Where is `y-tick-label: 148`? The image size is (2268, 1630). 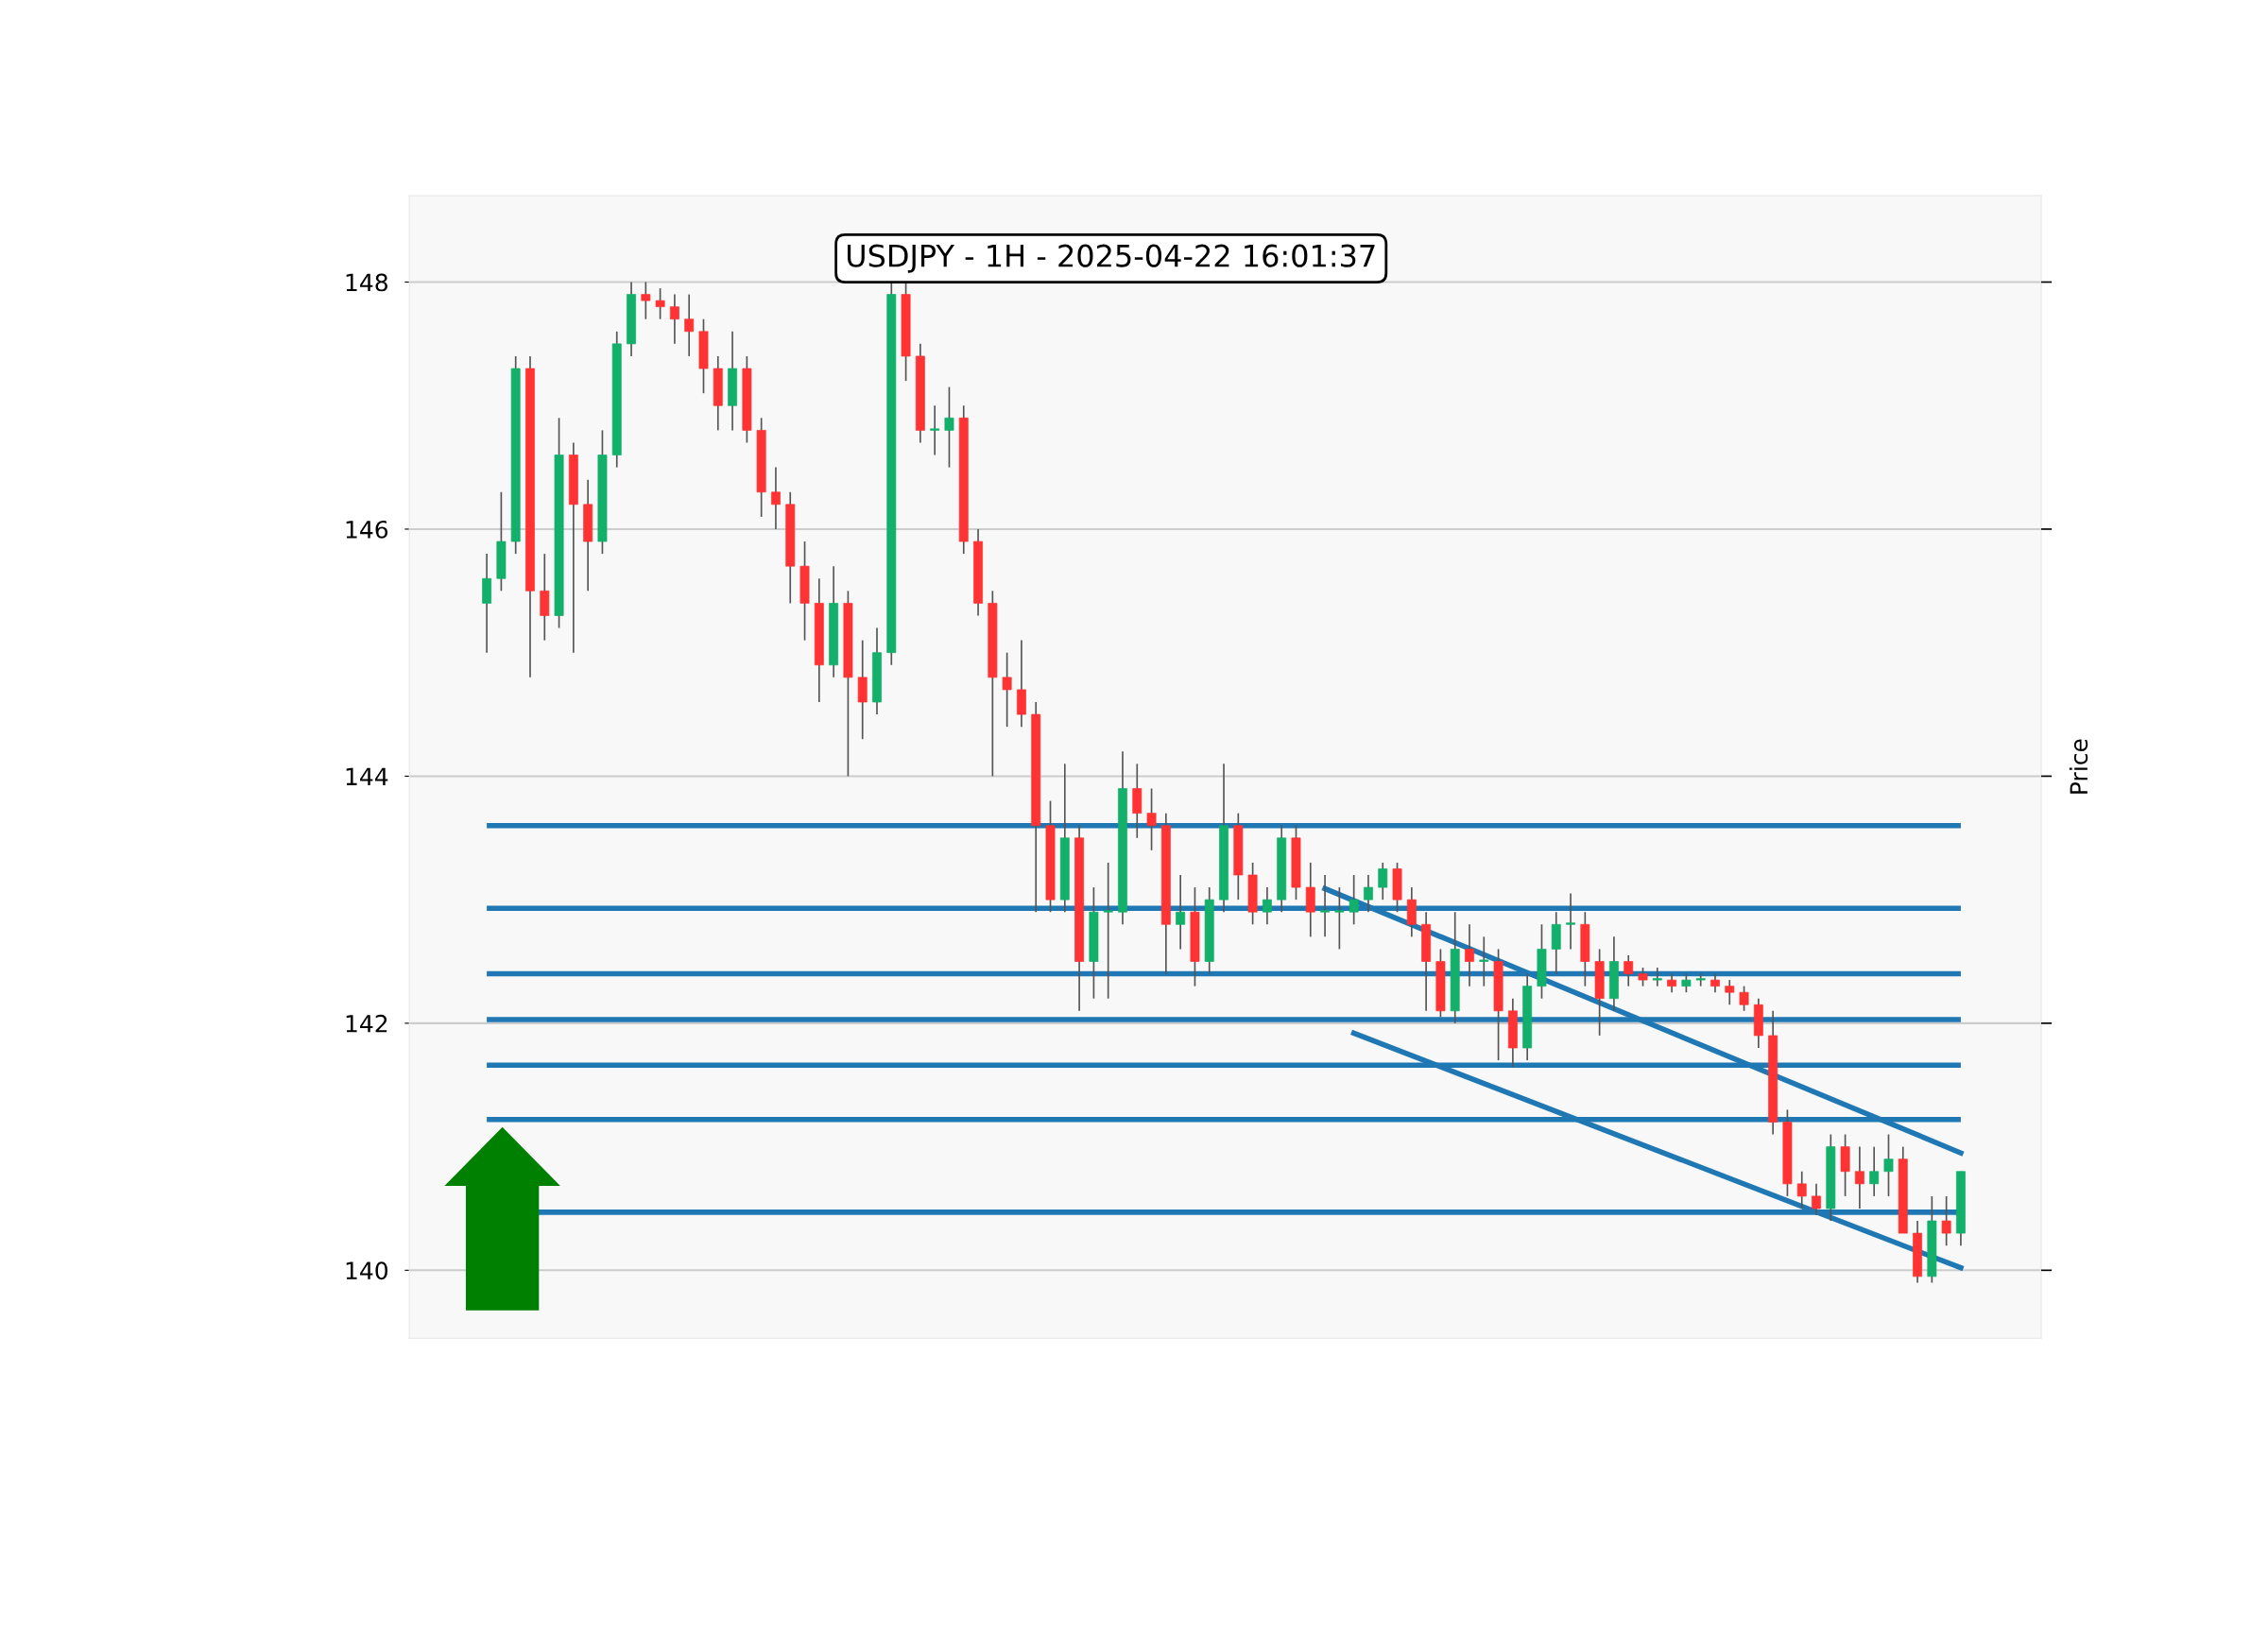
y-tick-label: 148 is located at coordinates (366, 282).